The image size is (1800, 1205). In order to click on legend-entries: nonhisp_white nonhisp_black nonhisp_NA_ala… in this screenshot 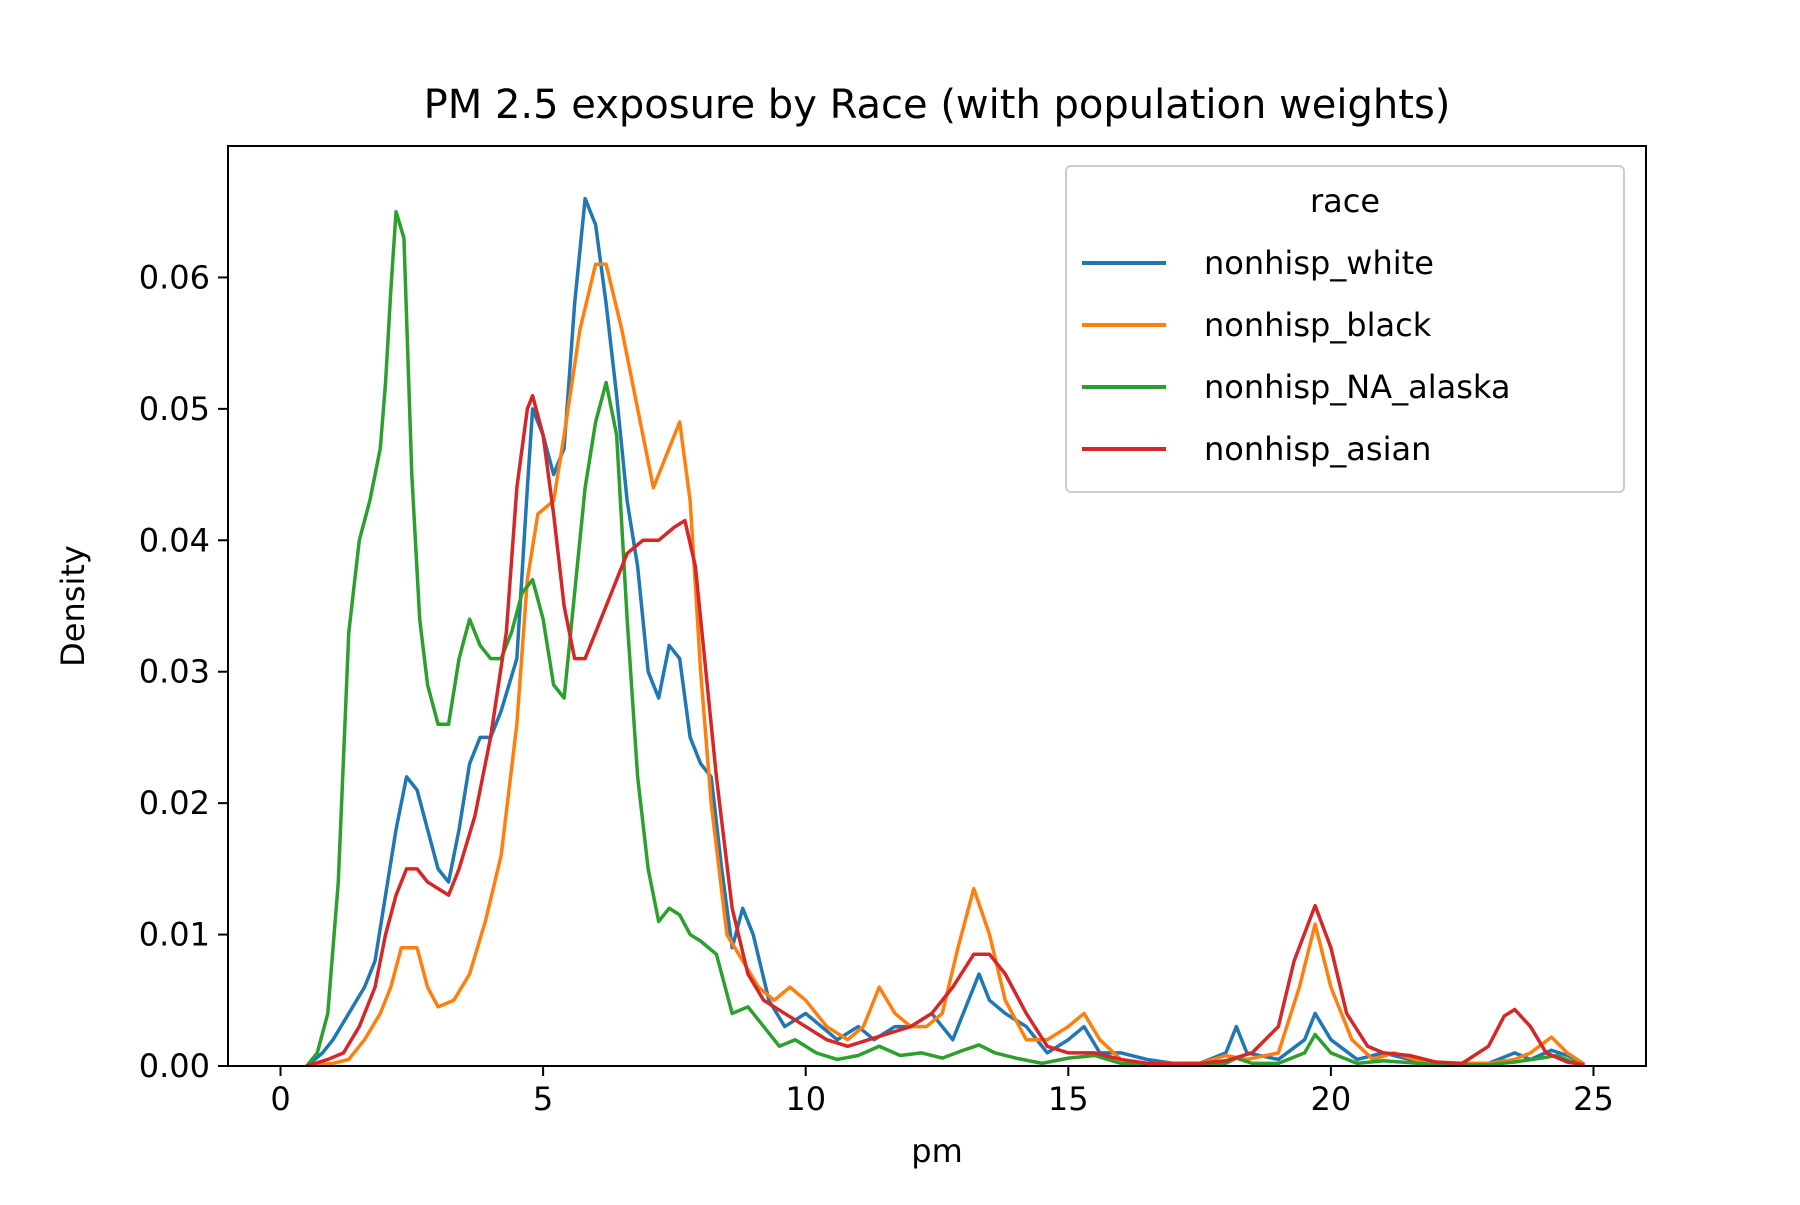, I will do `click(1296, 356)`.